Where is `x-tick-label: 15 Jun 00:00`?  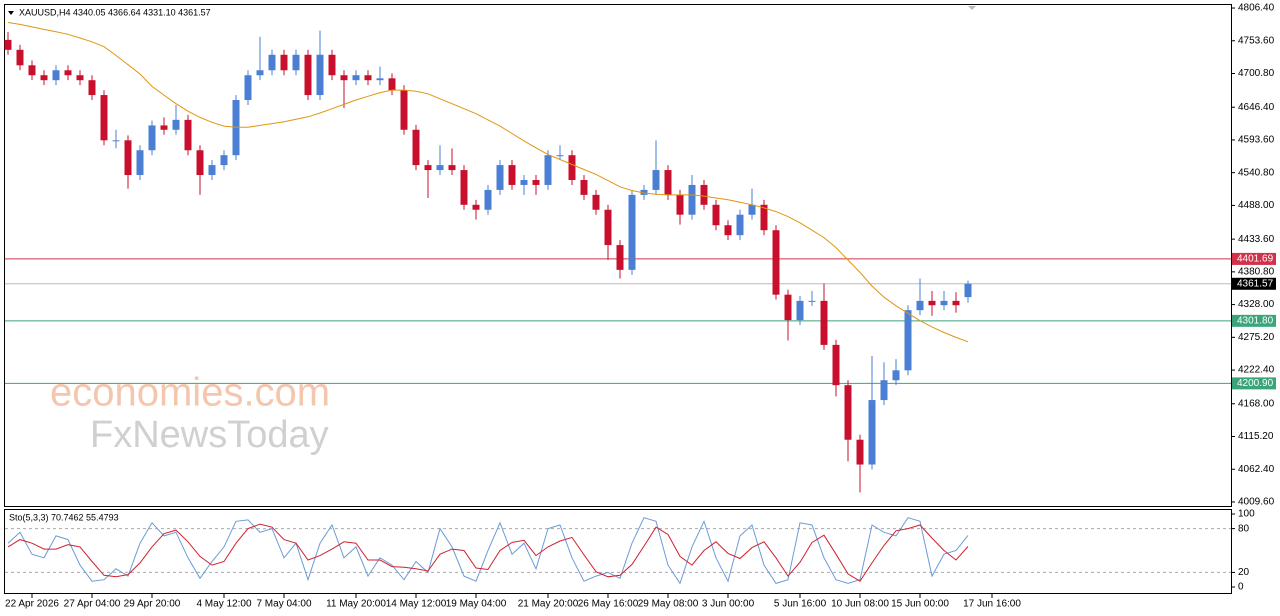
x-tick-label: 15 Jun 00:00 is located at coordinates (920, 604).